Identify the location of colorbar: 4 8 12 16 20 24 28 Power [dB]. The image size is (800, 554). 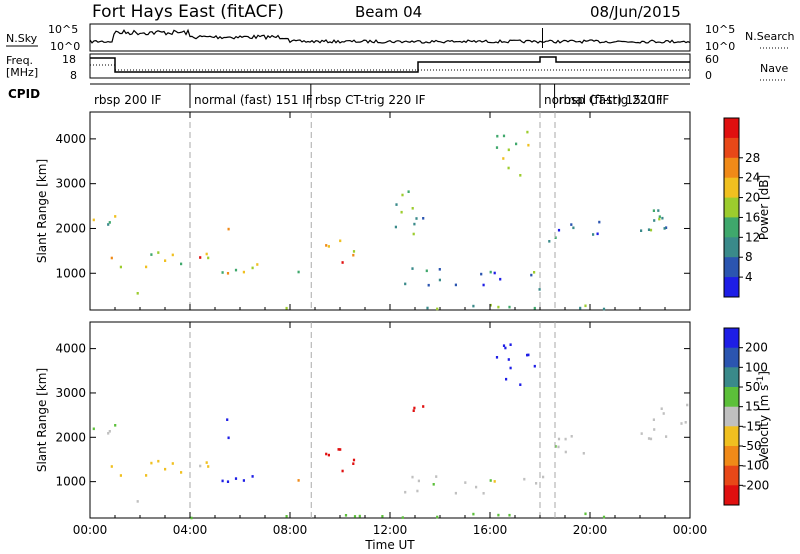
(747, 207).